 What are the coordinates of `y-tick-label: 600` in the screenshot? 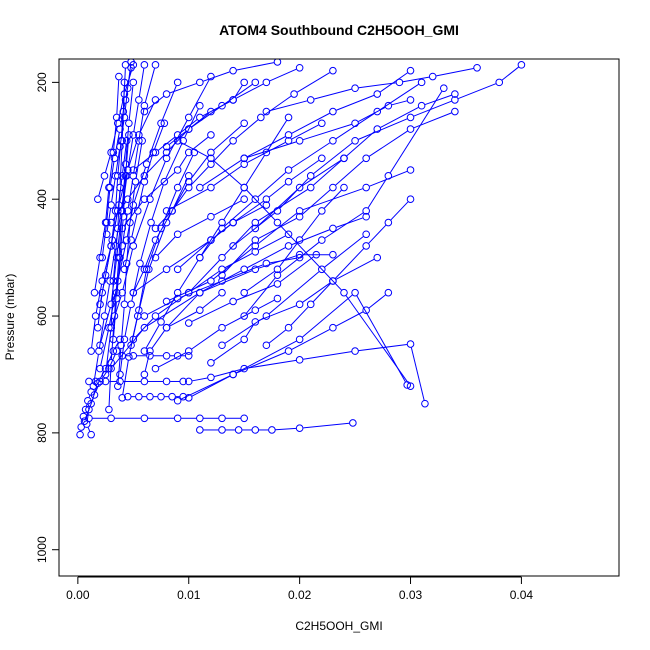 It's located at (42, 316).